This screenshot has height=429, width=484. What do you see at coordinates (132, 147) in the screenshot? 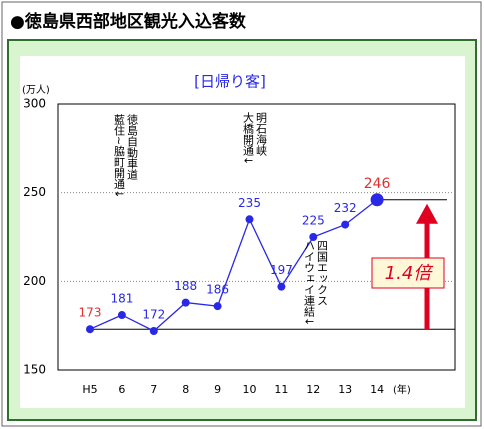
I see `annotation: 徳島自動車道` at bounding box center [132, 147].